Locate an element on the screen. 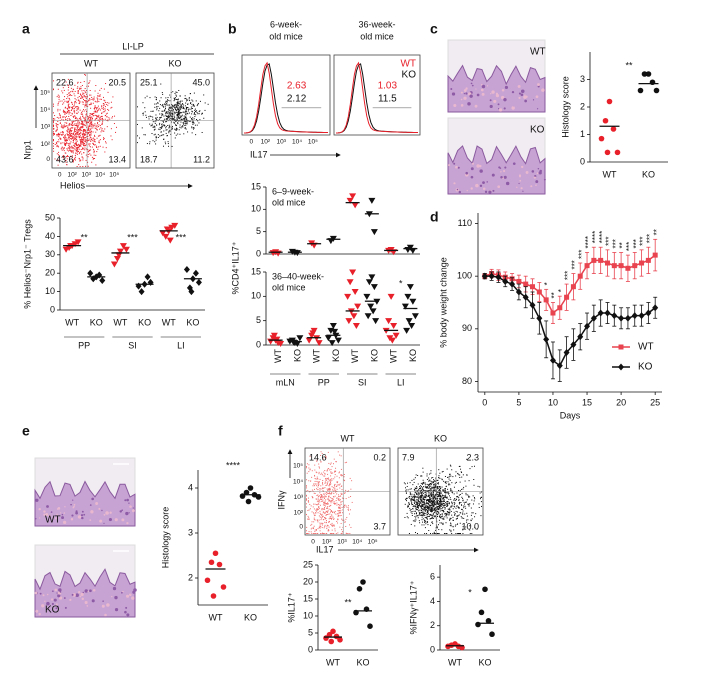 Image resolution: width=718 pixels, height=682 pixels. legend-label: KO is located at coordinates (409, 75).